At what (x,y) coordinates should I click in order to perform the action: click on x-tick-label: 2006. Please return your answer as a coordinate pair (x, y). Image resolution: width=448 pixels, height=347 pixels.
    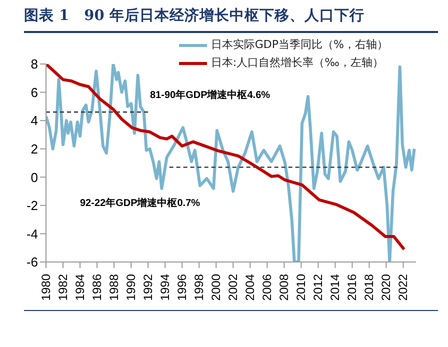
    Looking at the image, I should click on (267, 287).